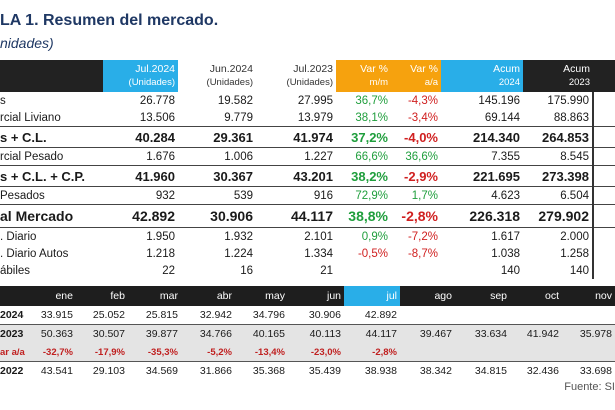 This screenshot has width=615, height=410. I want to click on month-value: 25.052, so click(108, 315).